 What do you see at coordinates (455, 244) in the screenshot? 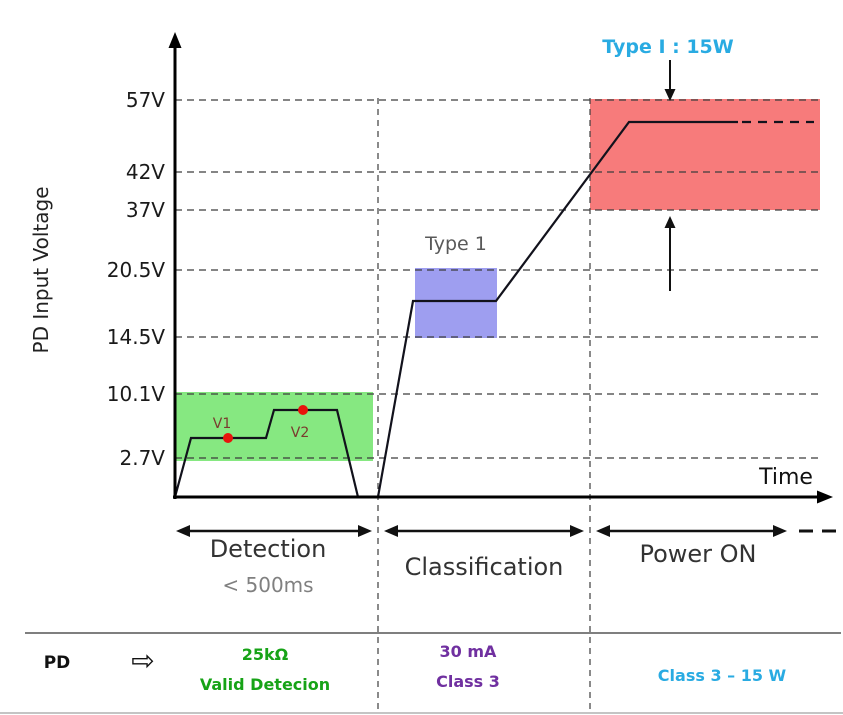
I see `type1-zone-label: Type 1` at bounding box center [455, 244].